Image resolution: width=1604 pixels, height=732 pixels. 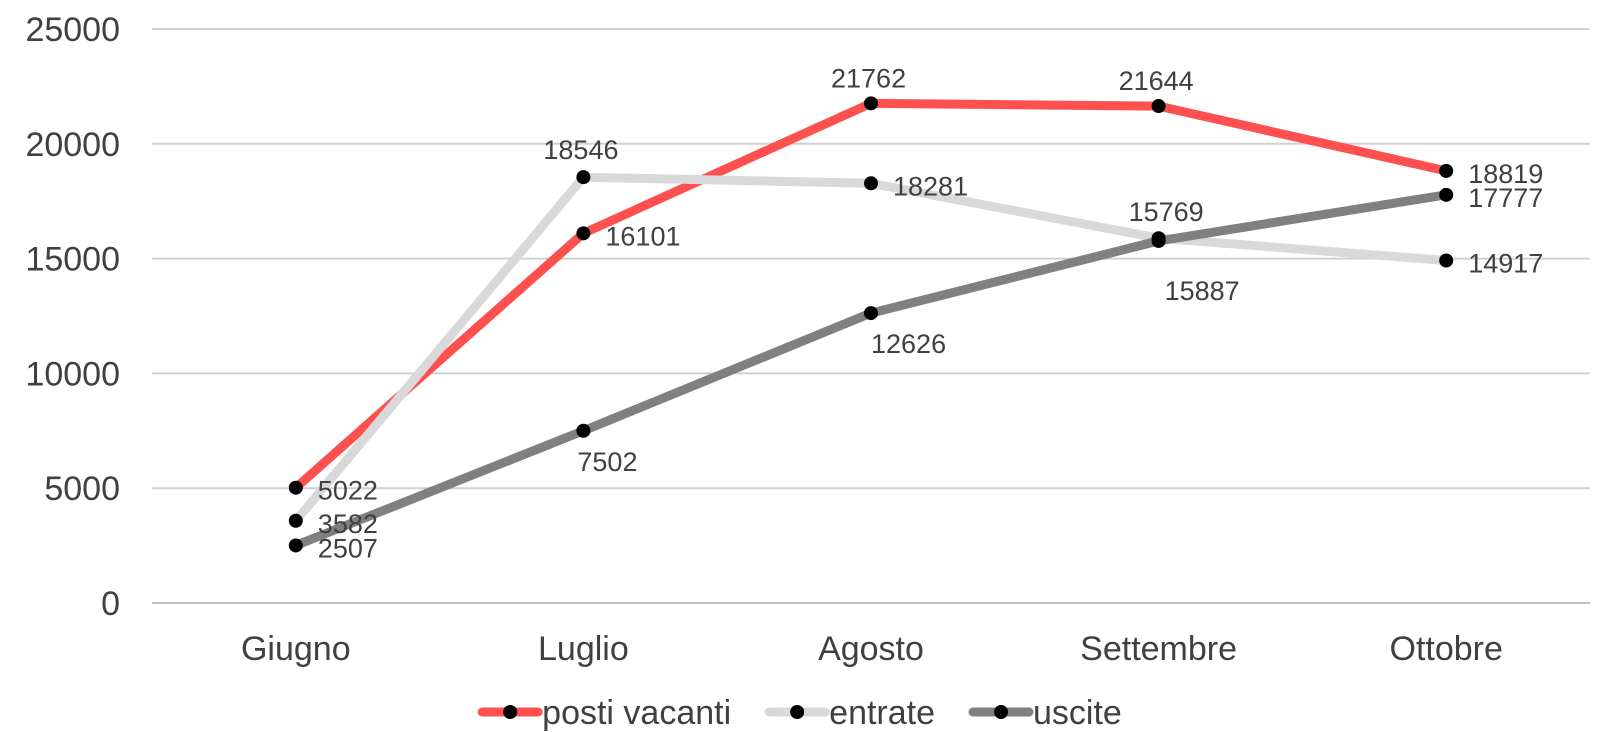 I want to click on data-label: 15887, so click(x=1202, y=291).